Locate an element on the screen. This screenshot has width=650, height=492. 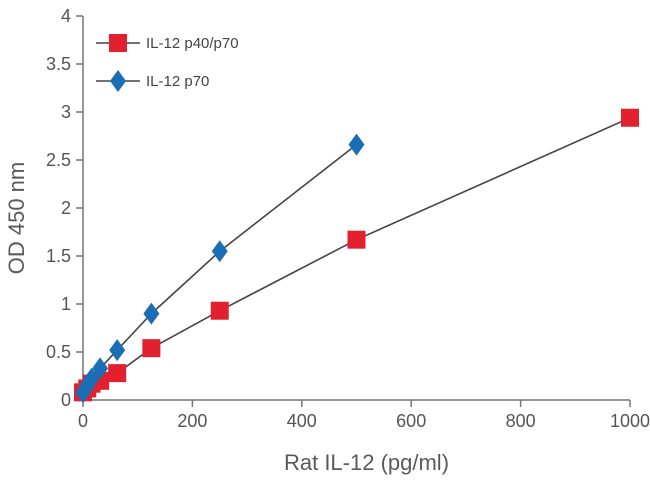
y-axis-title: OD 450 nm is located at coordinates (16, 218).